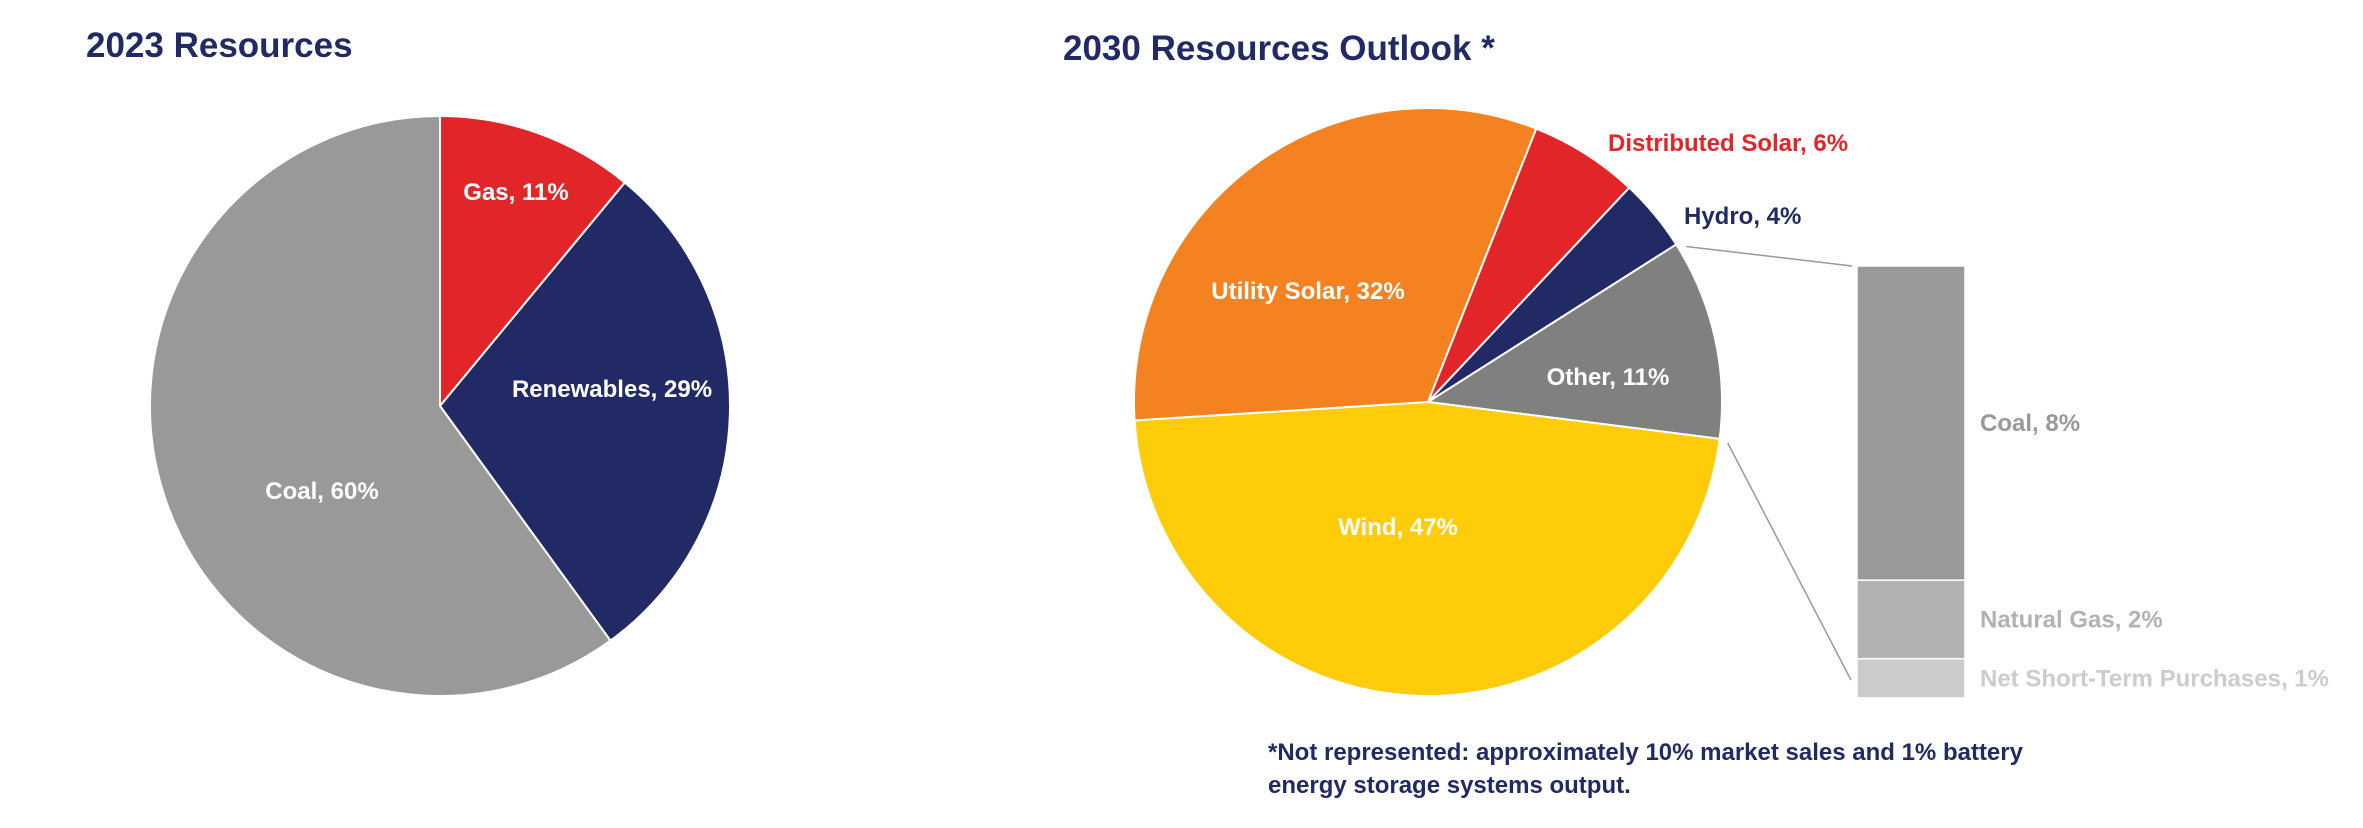  What do you see at coordinates (1742, 216) in the screenshot?
I see `pie2030-label-hydro: Hydro, 4%` at bounding box center [1742, 216].